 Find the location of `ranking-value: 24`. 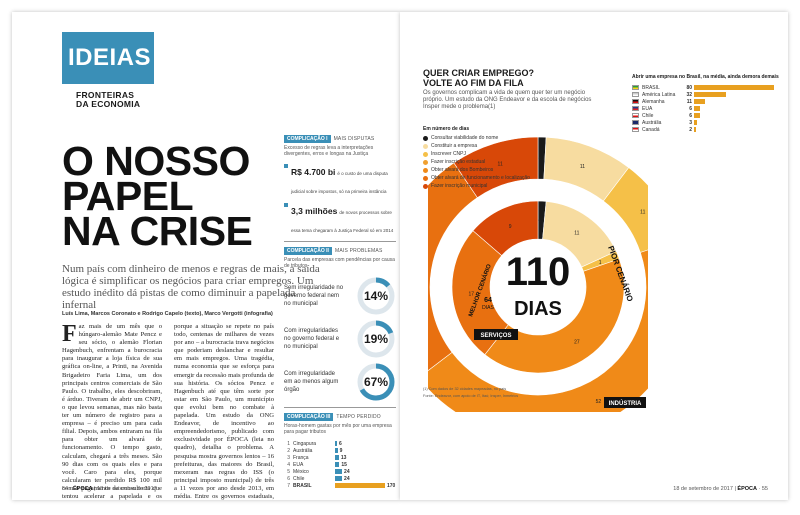

ranking-value: 24 is located at coordinates (347, 478).